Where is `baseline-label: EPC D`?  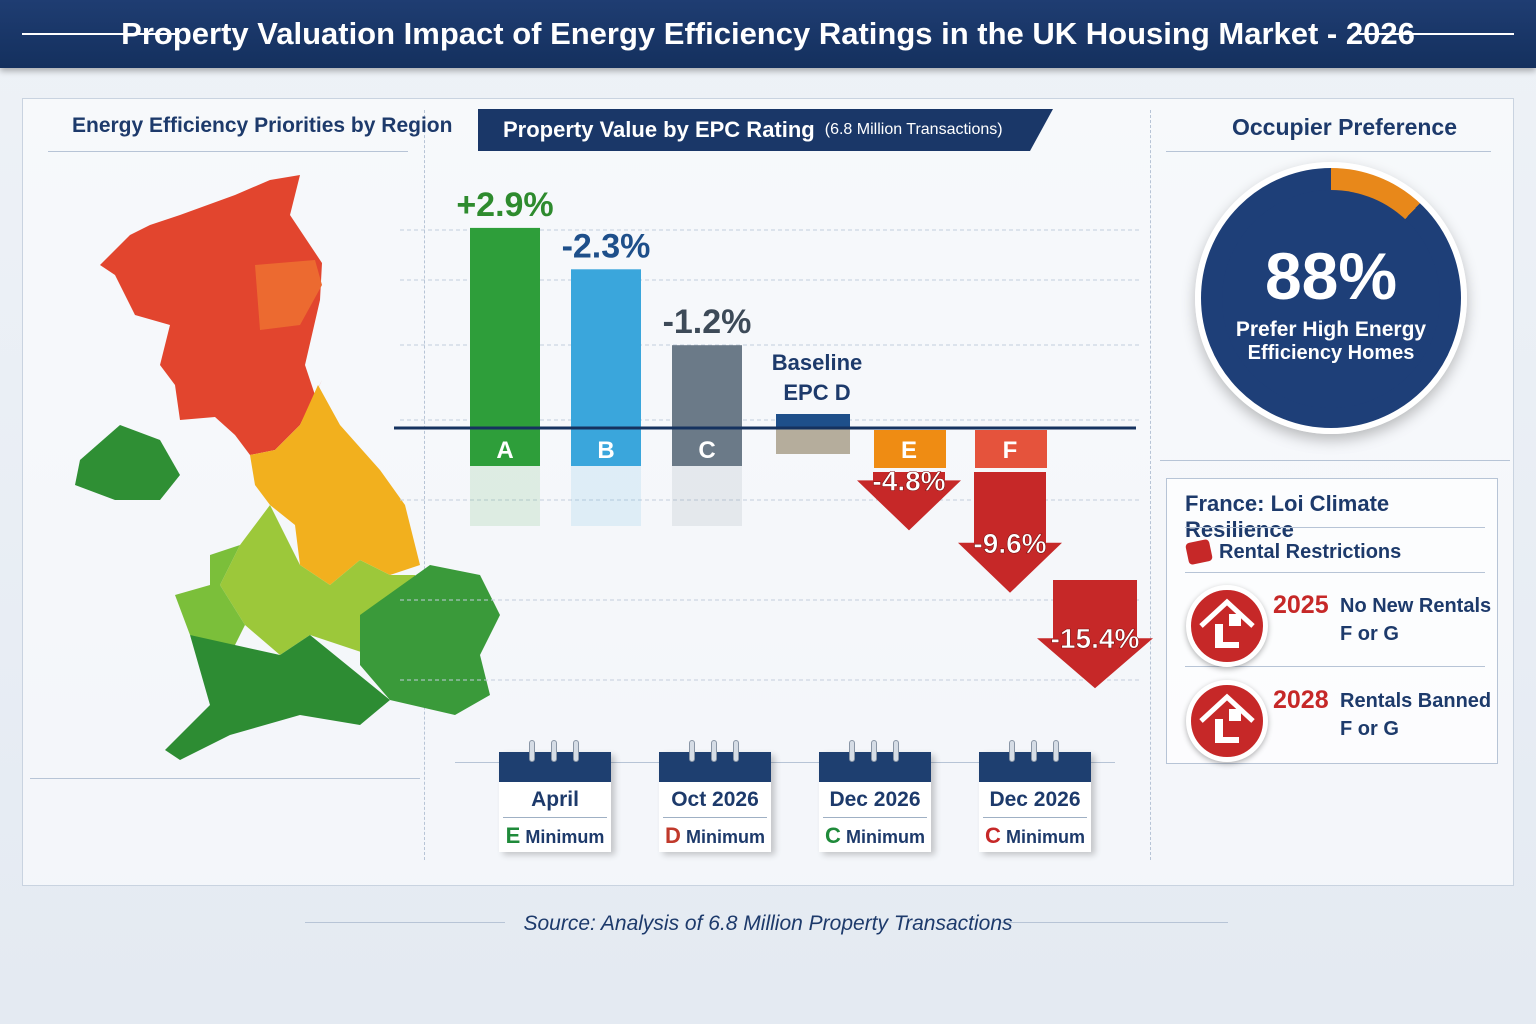
baseline-label: EPC D is located at coordinates (816, 392).